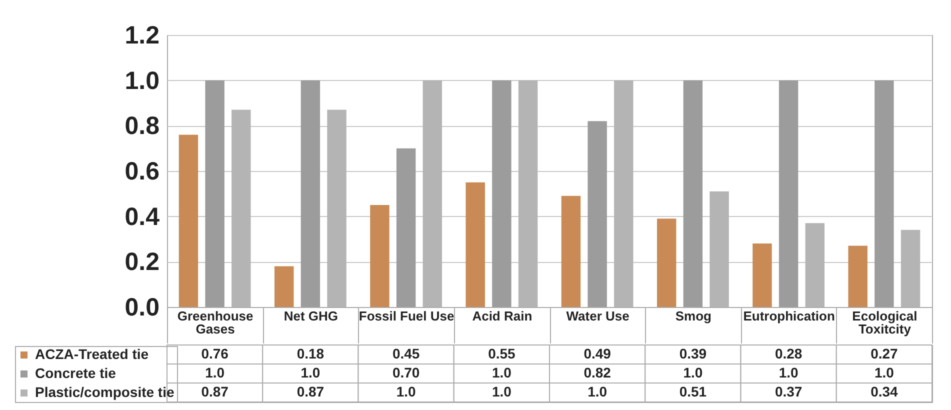 This screenshot has height=410, width=951. Describe the element at coordinates (142, 126) in the screenshot. I see `y-tick-label: 0.8` at that location.